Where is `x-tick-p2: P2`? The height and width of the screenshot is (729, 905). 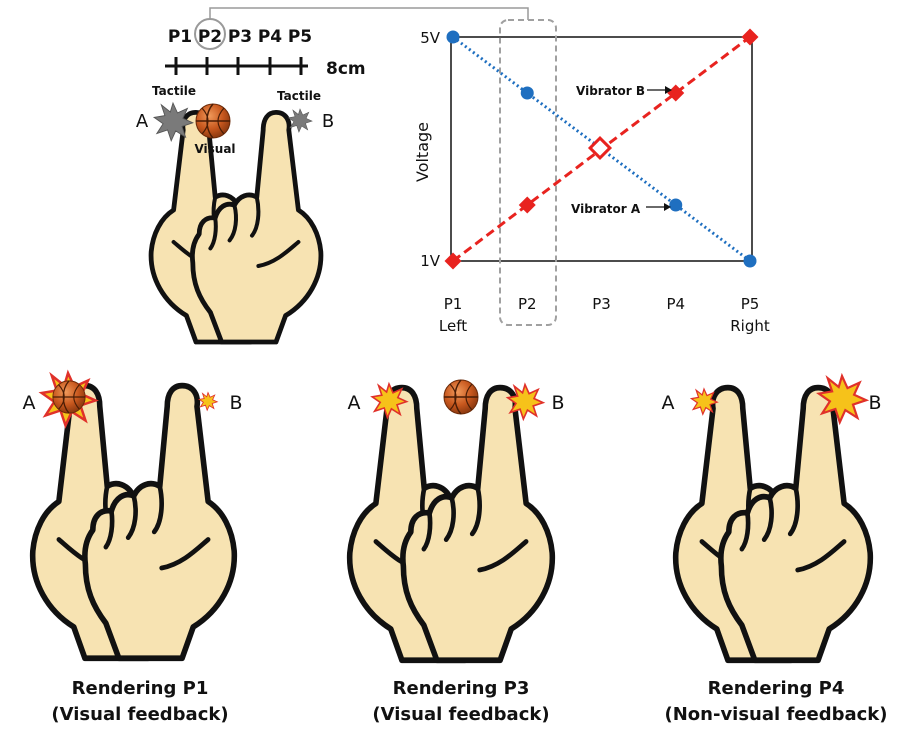 x-tick-p2: P2 is located at coordinates (527, 304).